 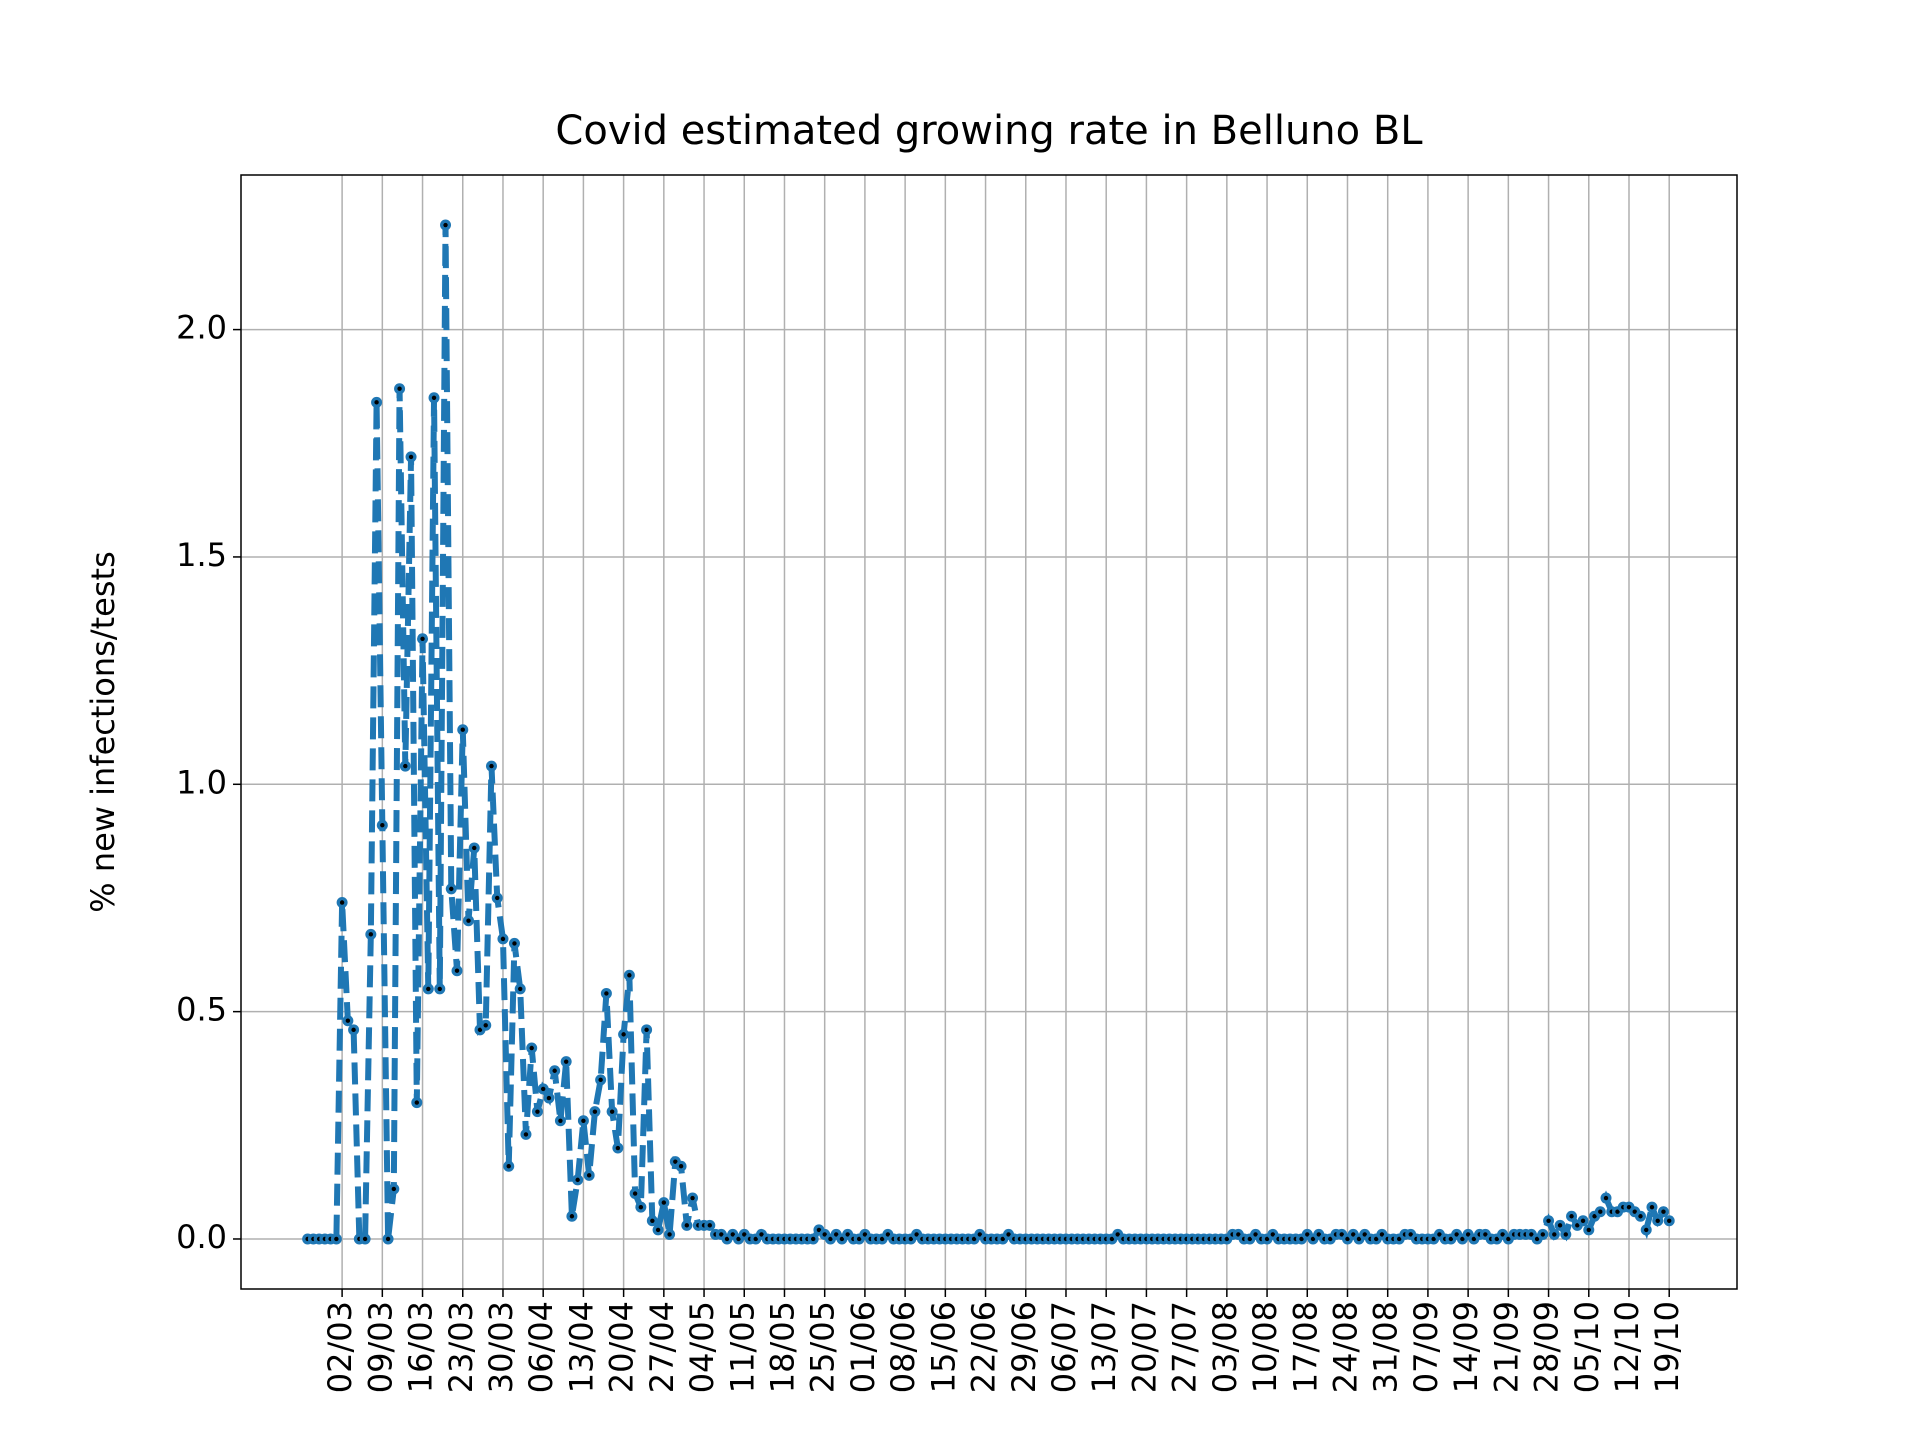 I want to click on y-axis-label: % new infections/tests, so click(x=103, y=731).